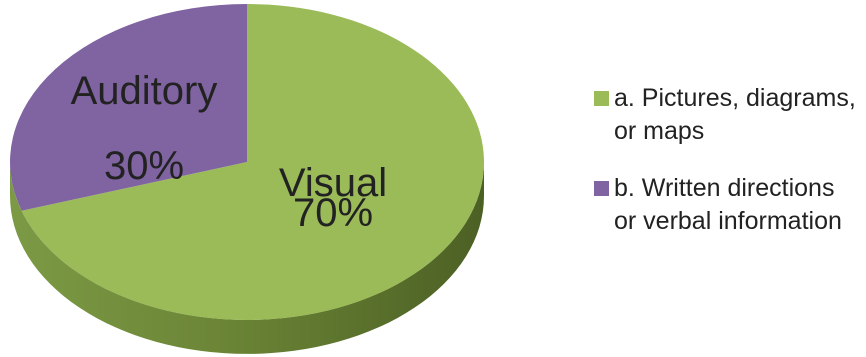  Describe the element at coordinates (144, 91) in the screenshot. I see `slice-label-auditory-name: Auditory` at that location.